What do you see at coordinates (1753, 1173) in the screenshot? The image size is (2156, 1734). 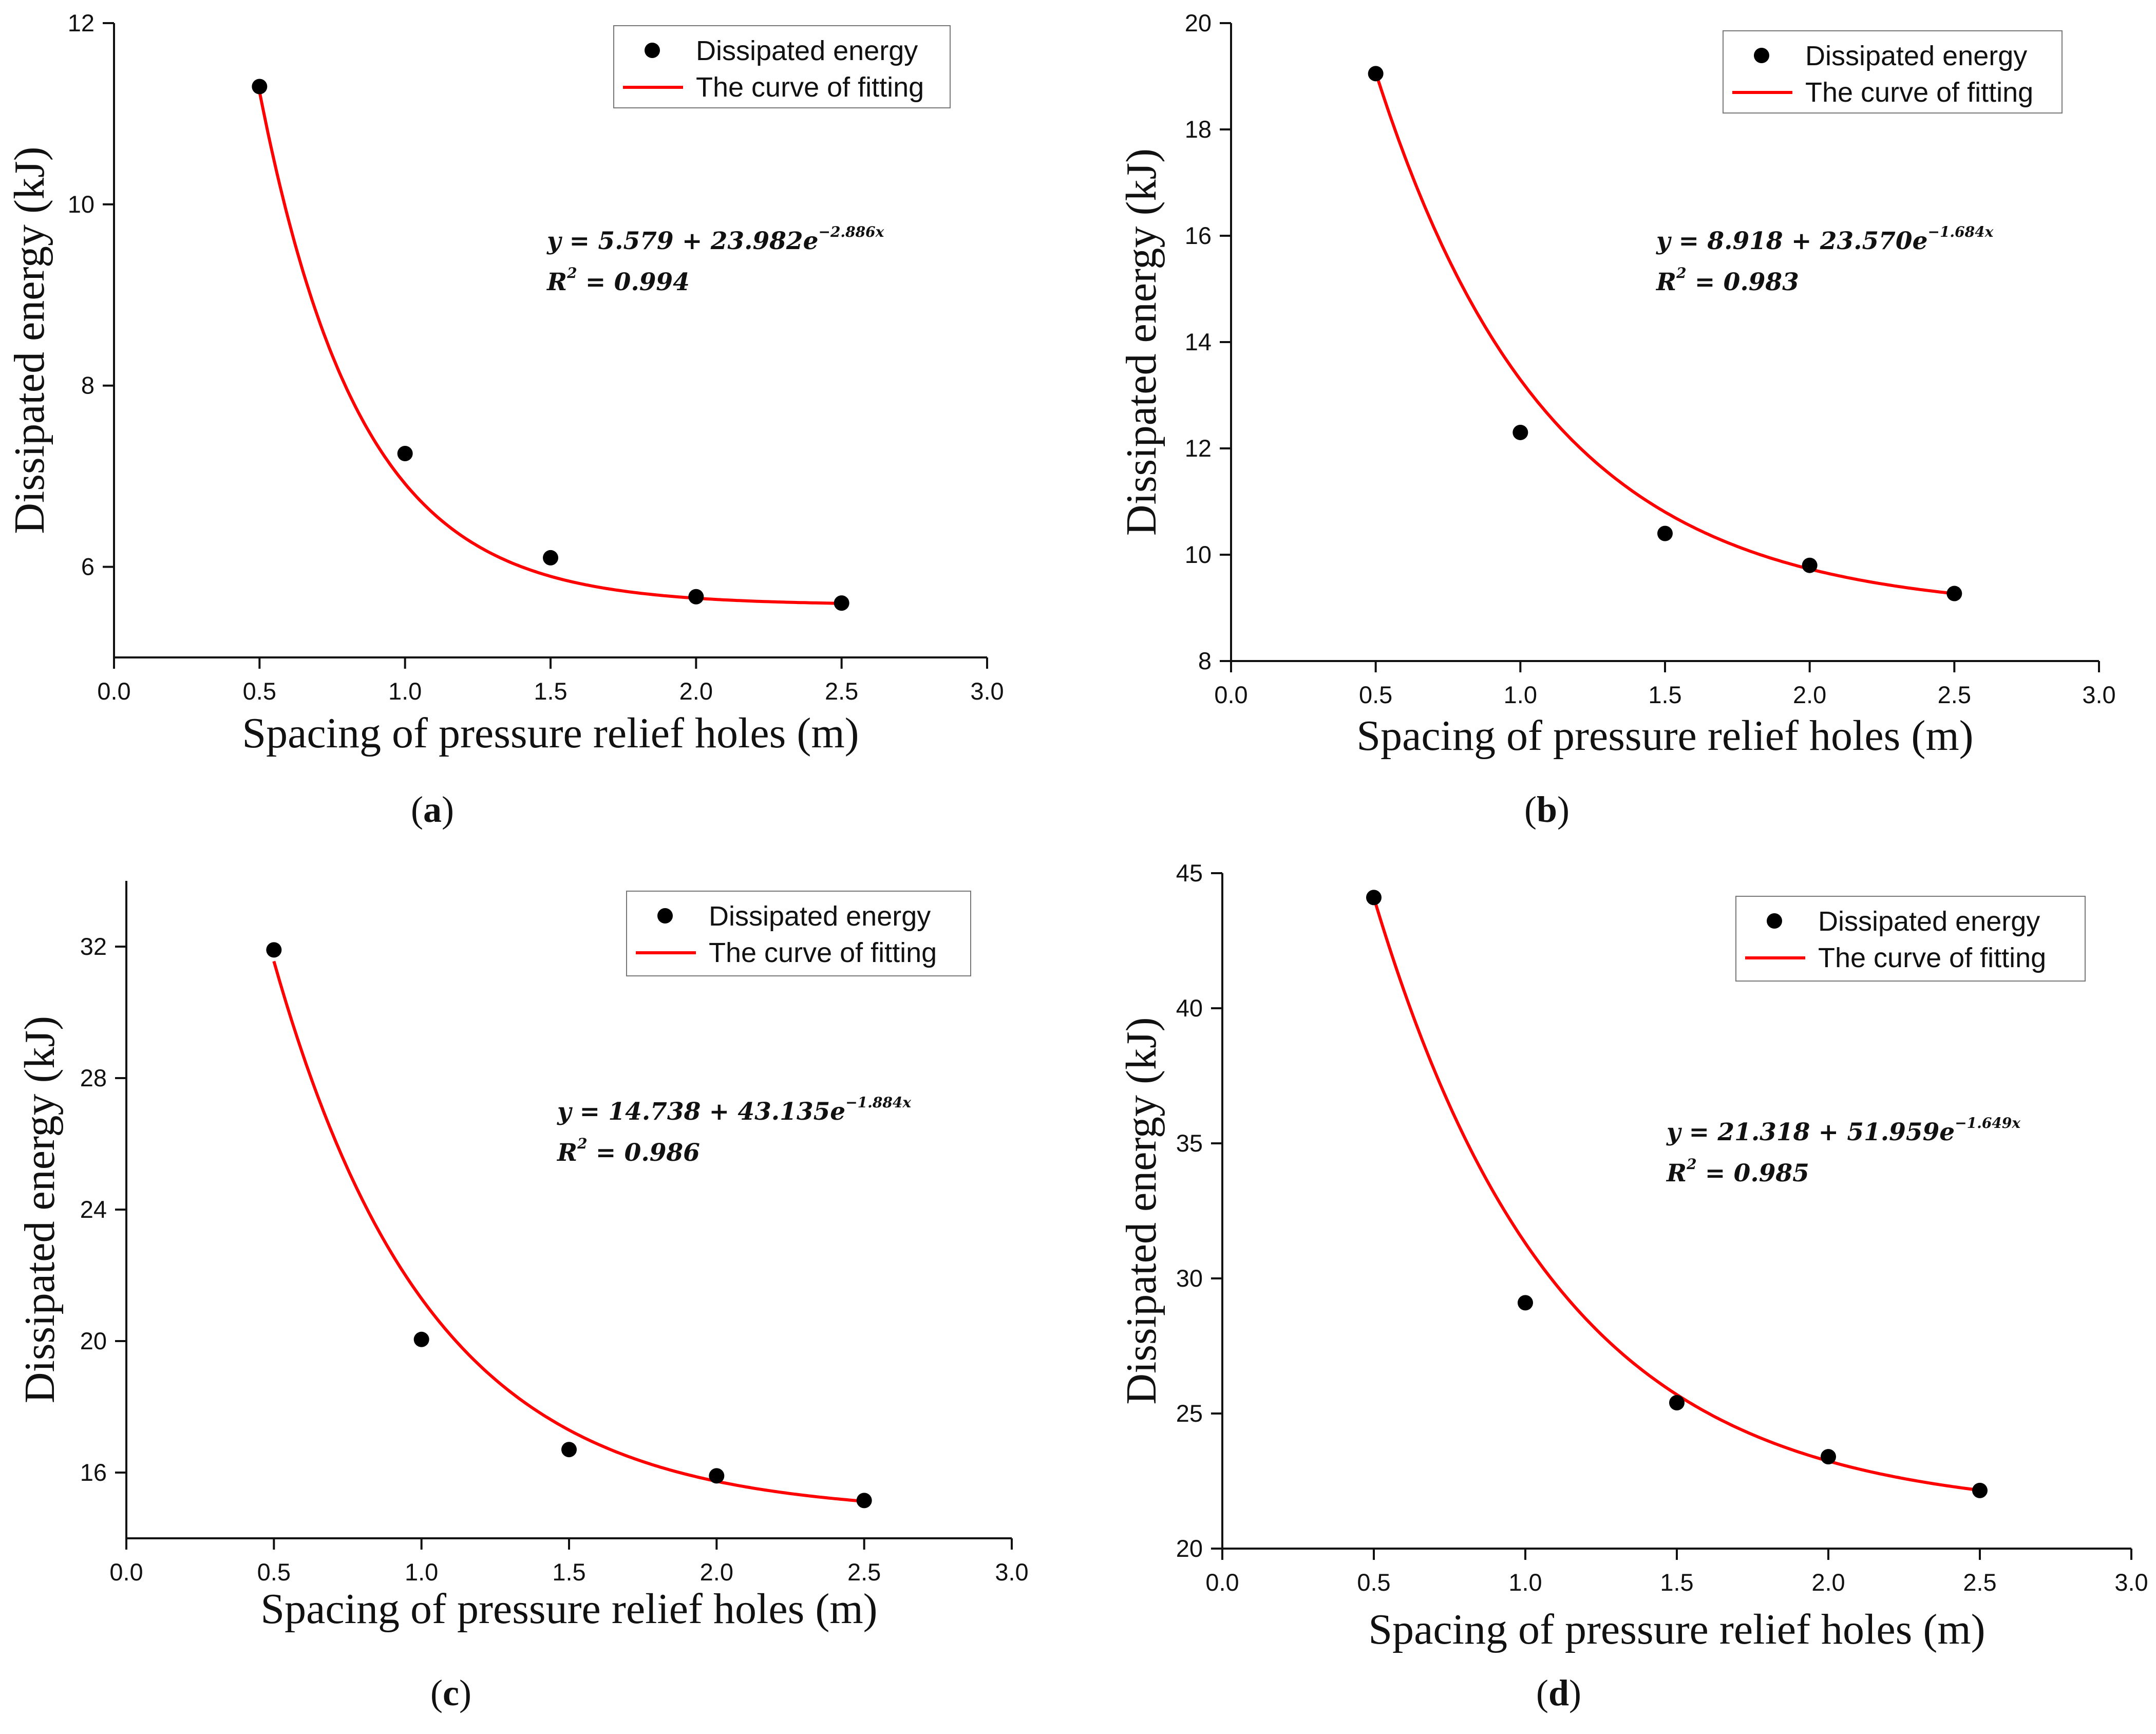 I see `r-squared-value: = 0.985` at bounding box center [1753, 1173].